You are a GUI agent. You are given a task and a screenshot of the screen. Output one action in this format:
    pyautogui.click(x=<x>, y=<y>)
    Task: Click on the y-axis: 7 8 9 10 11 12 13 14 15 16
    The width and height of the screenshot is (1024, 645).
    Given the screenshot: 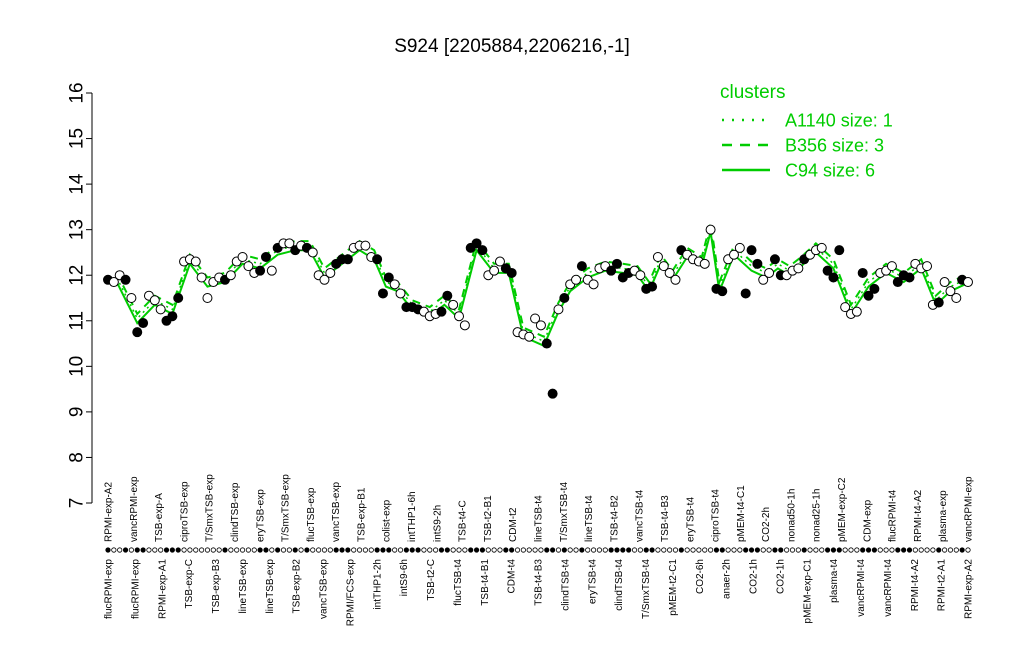 What is the action you would take?
    pyautogui.click(x=80, y=295)
    